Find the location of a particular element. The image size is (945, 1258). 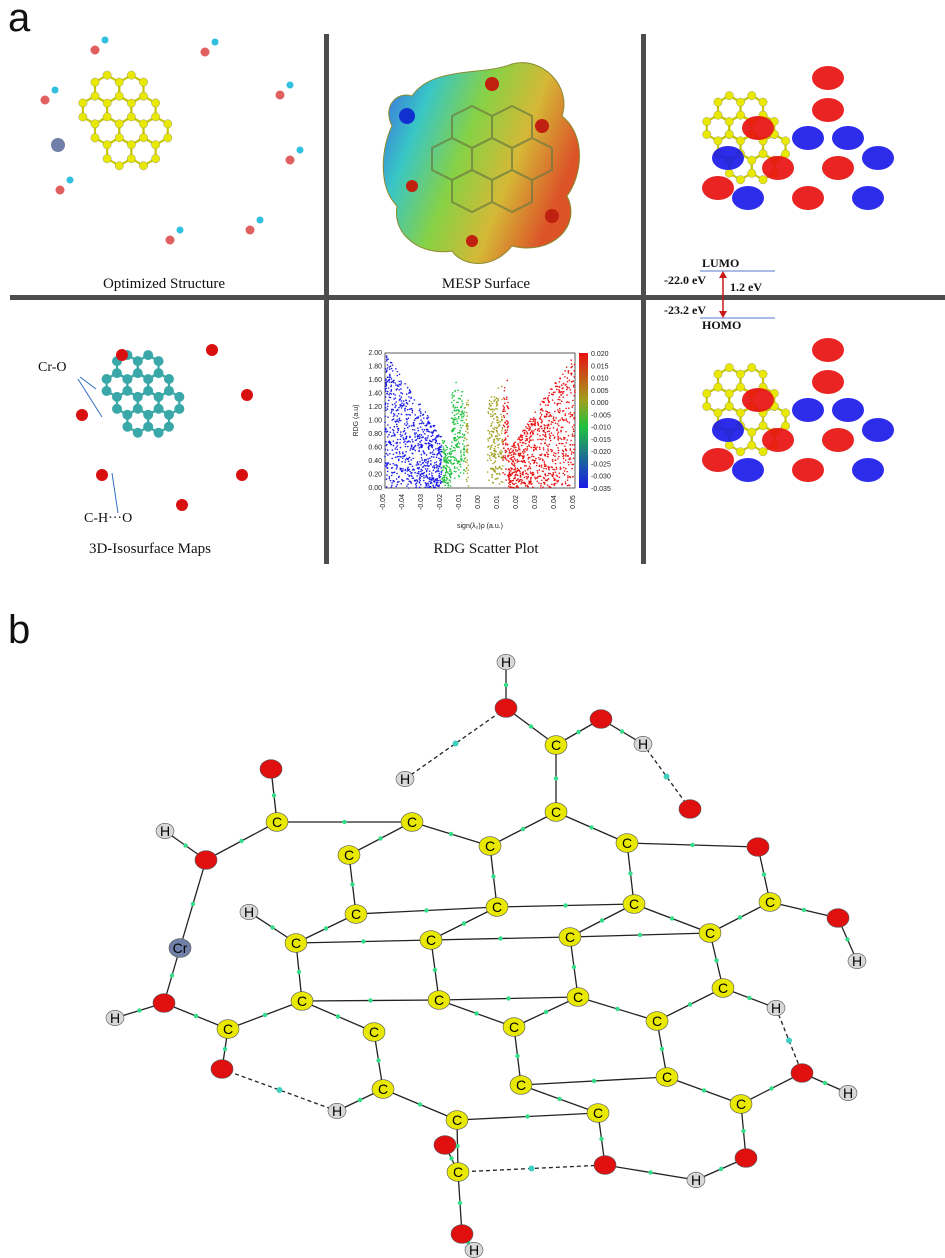

atom-label: H is located at coordinates (776, 1008).